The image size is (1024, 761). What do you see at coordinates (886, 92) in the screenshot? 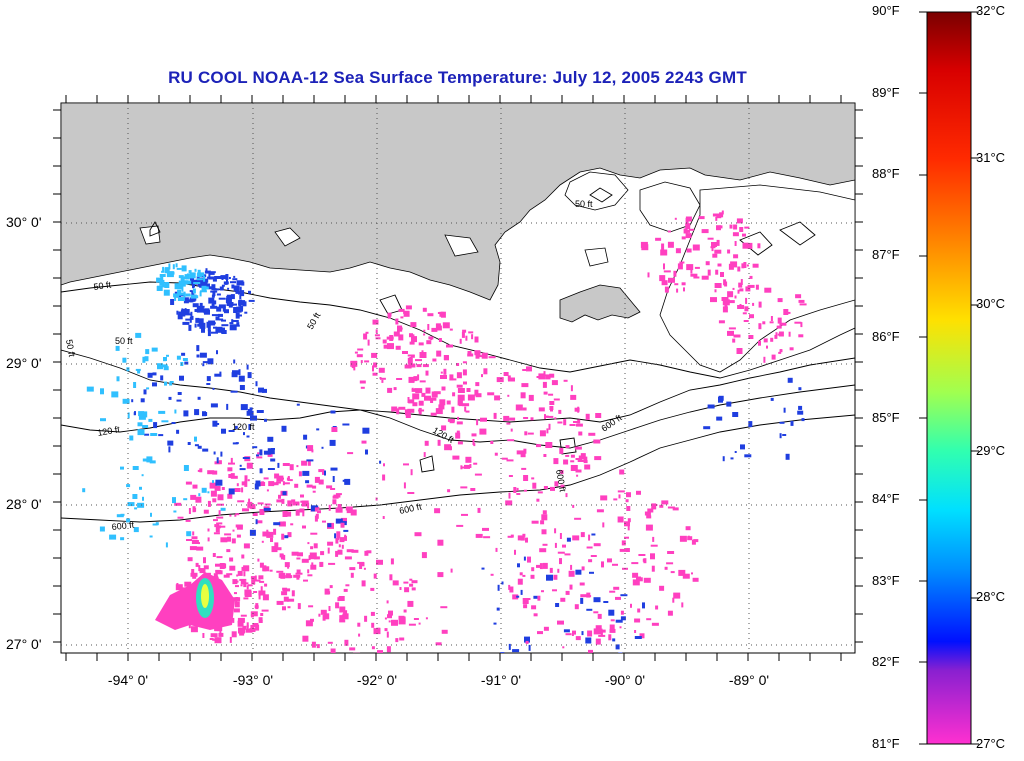
I see `colorbar-f-label: 89°F` at bounding box center [886, 92].